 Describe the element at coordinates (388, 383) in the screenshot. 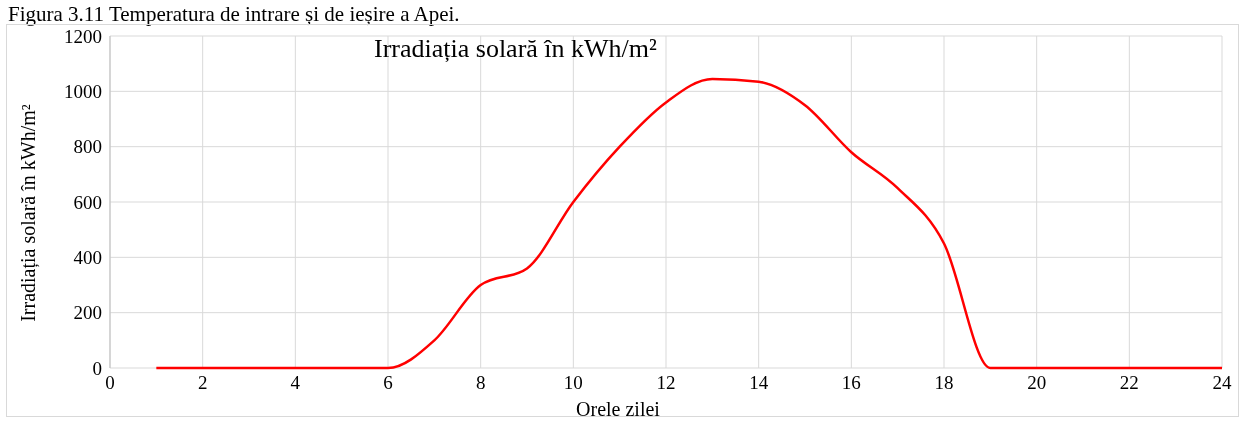

I see `x-tick-label: 6` at that location.